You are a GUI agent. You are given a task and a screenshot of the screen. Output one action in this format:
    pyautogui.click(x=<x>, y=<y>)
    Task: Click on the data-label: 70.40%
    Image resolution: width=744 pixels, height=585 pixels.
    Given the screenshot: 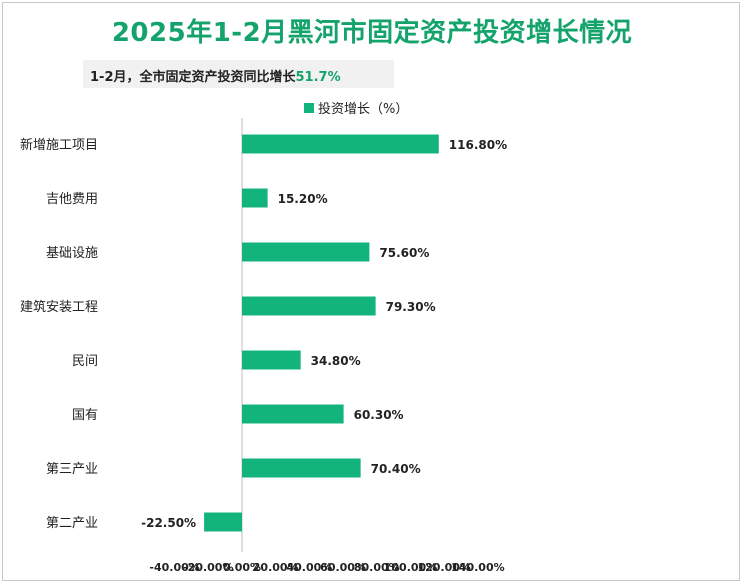 What is the action you would take?
    pyautogui.click(x=396, y=469)
    